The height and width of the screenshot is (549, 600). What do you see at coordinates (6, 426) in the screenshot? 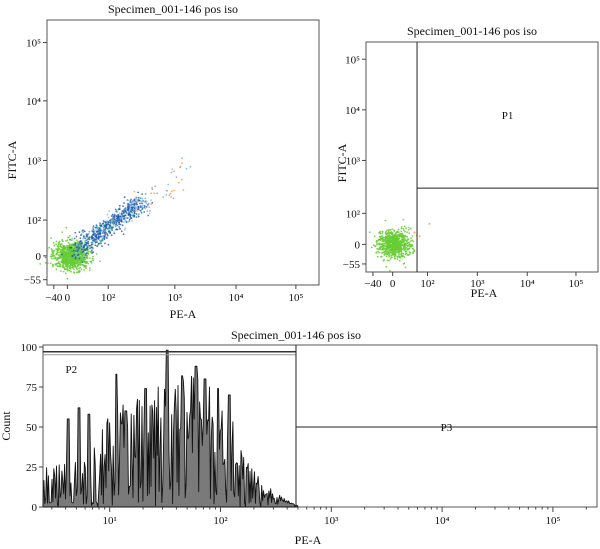
I see `chart3-y-axis-label: Count` at bounding box center [6, 426].